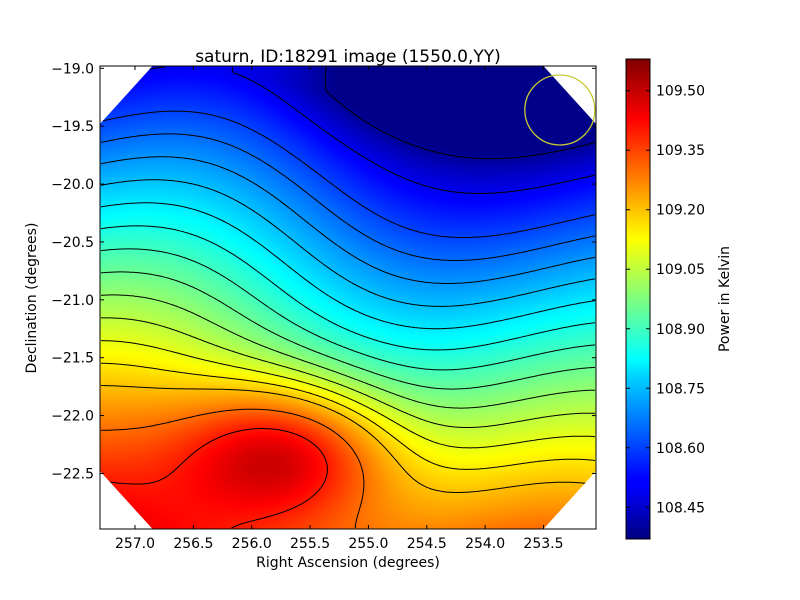  I want to click on y-tick-label: −21.0, so click(72, 301).